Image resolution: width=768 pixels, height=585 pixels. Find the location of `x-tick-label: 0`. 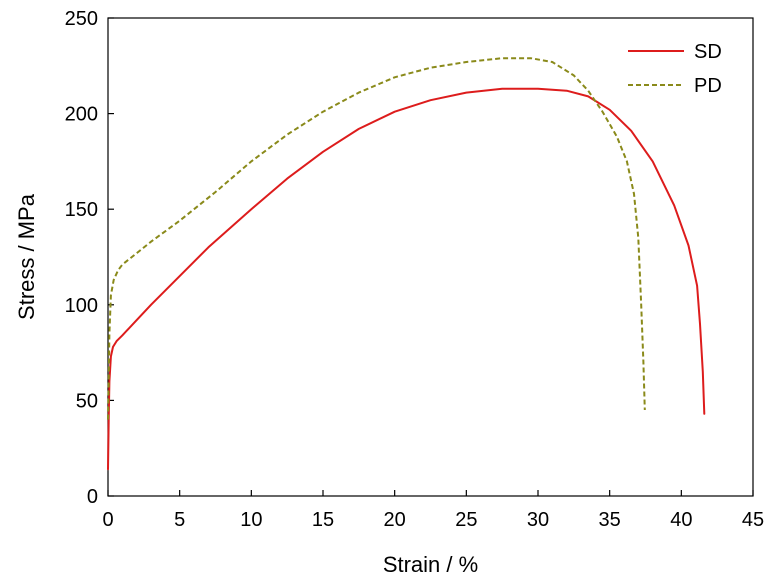

x-tick-label: 0 is located at coordinates (107, 520).